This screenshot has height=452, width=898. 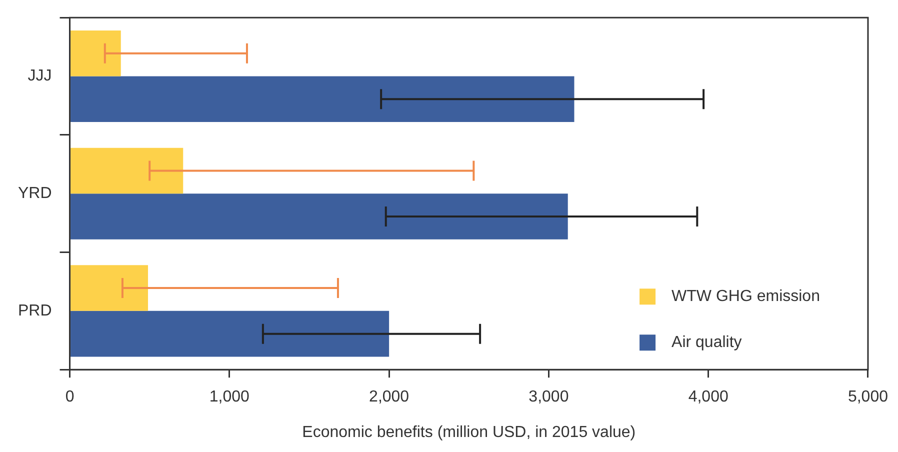 I want to click on x-tick-label: 0, so click(x=69, y=397).